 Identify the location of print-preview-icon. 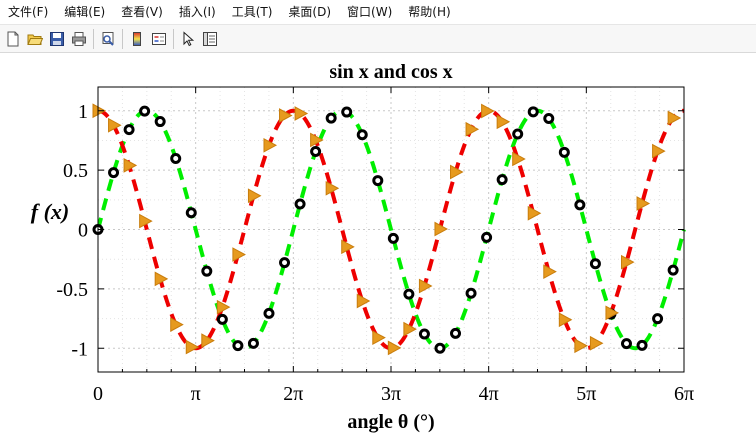
(108, 39).